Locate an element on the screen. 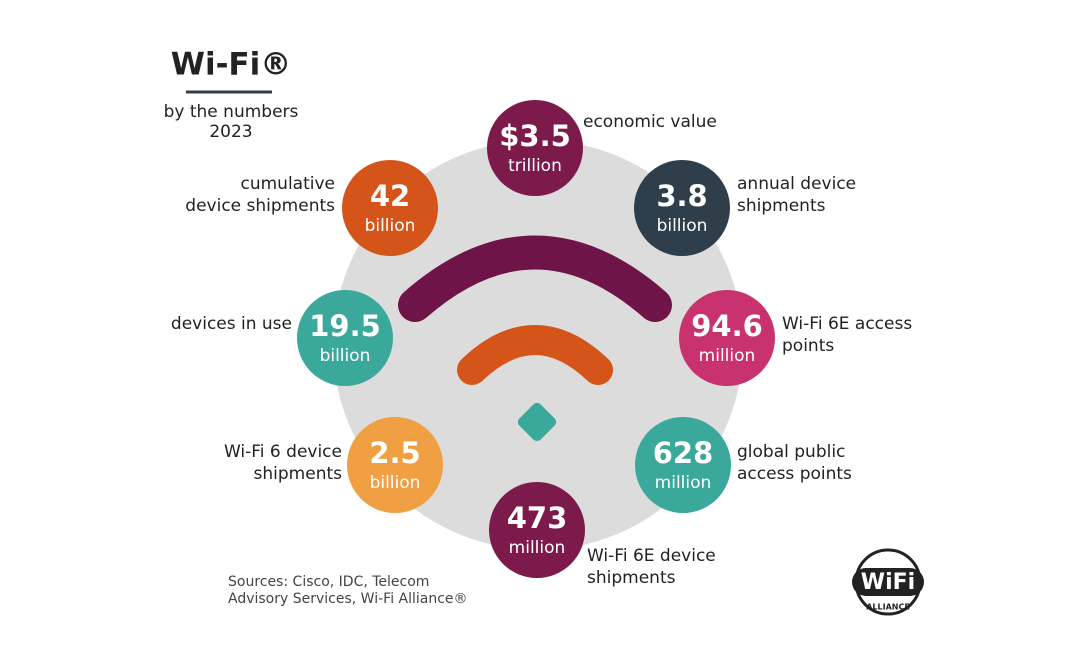  stat-label: economic value is located at coordinates (650, 122).